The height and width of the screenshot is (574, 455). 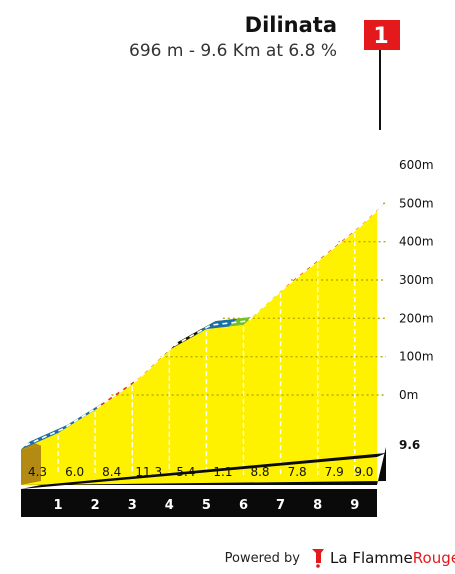 I want to click on y-tick-label: 500m, so click(x=416, y=203).